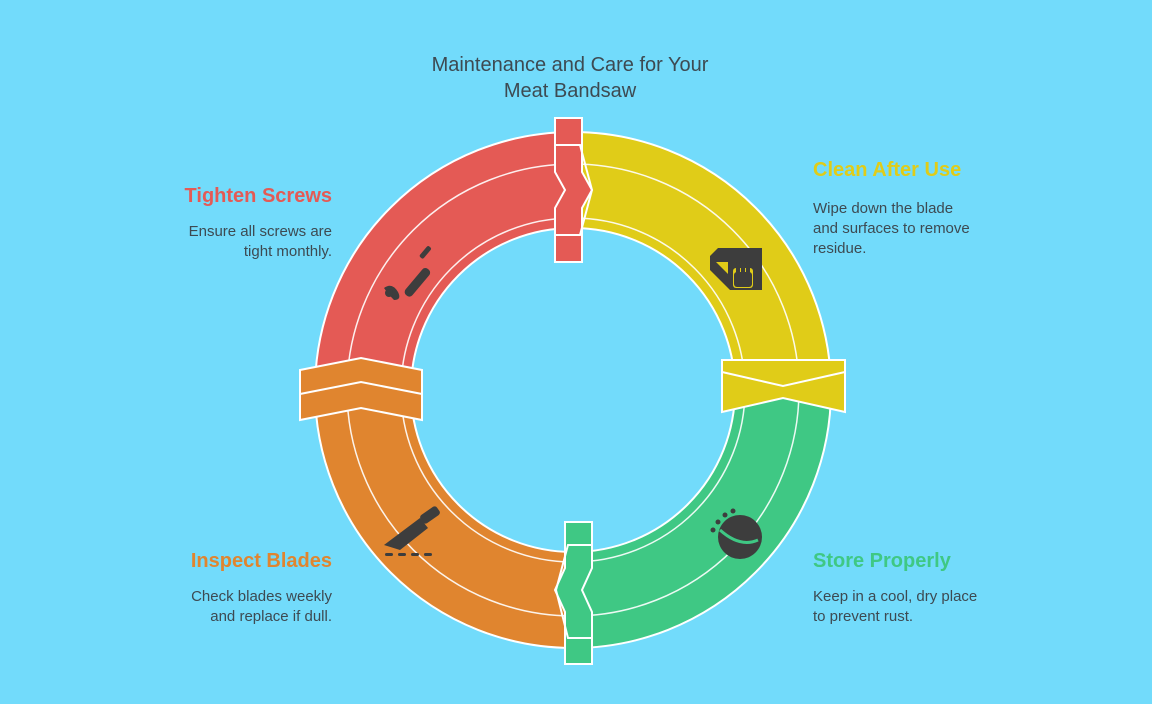  What do you see at coordinates (702, 260) in the screenshot?
I see `segment-clean-after-use` at bounding box center [702, 260].